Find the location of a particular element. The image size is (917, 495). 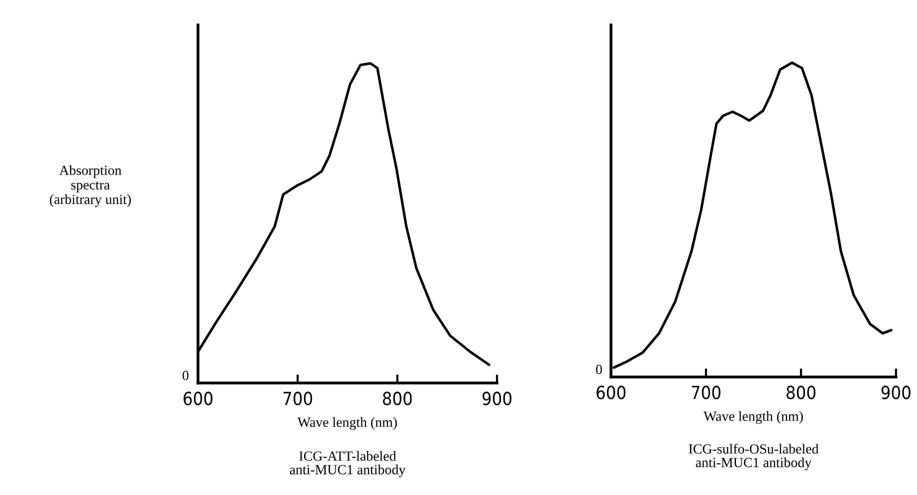

text: ICG-sulfo-OSu-labeled anti-MUC1 antibody is located at coordinates (753, 457).